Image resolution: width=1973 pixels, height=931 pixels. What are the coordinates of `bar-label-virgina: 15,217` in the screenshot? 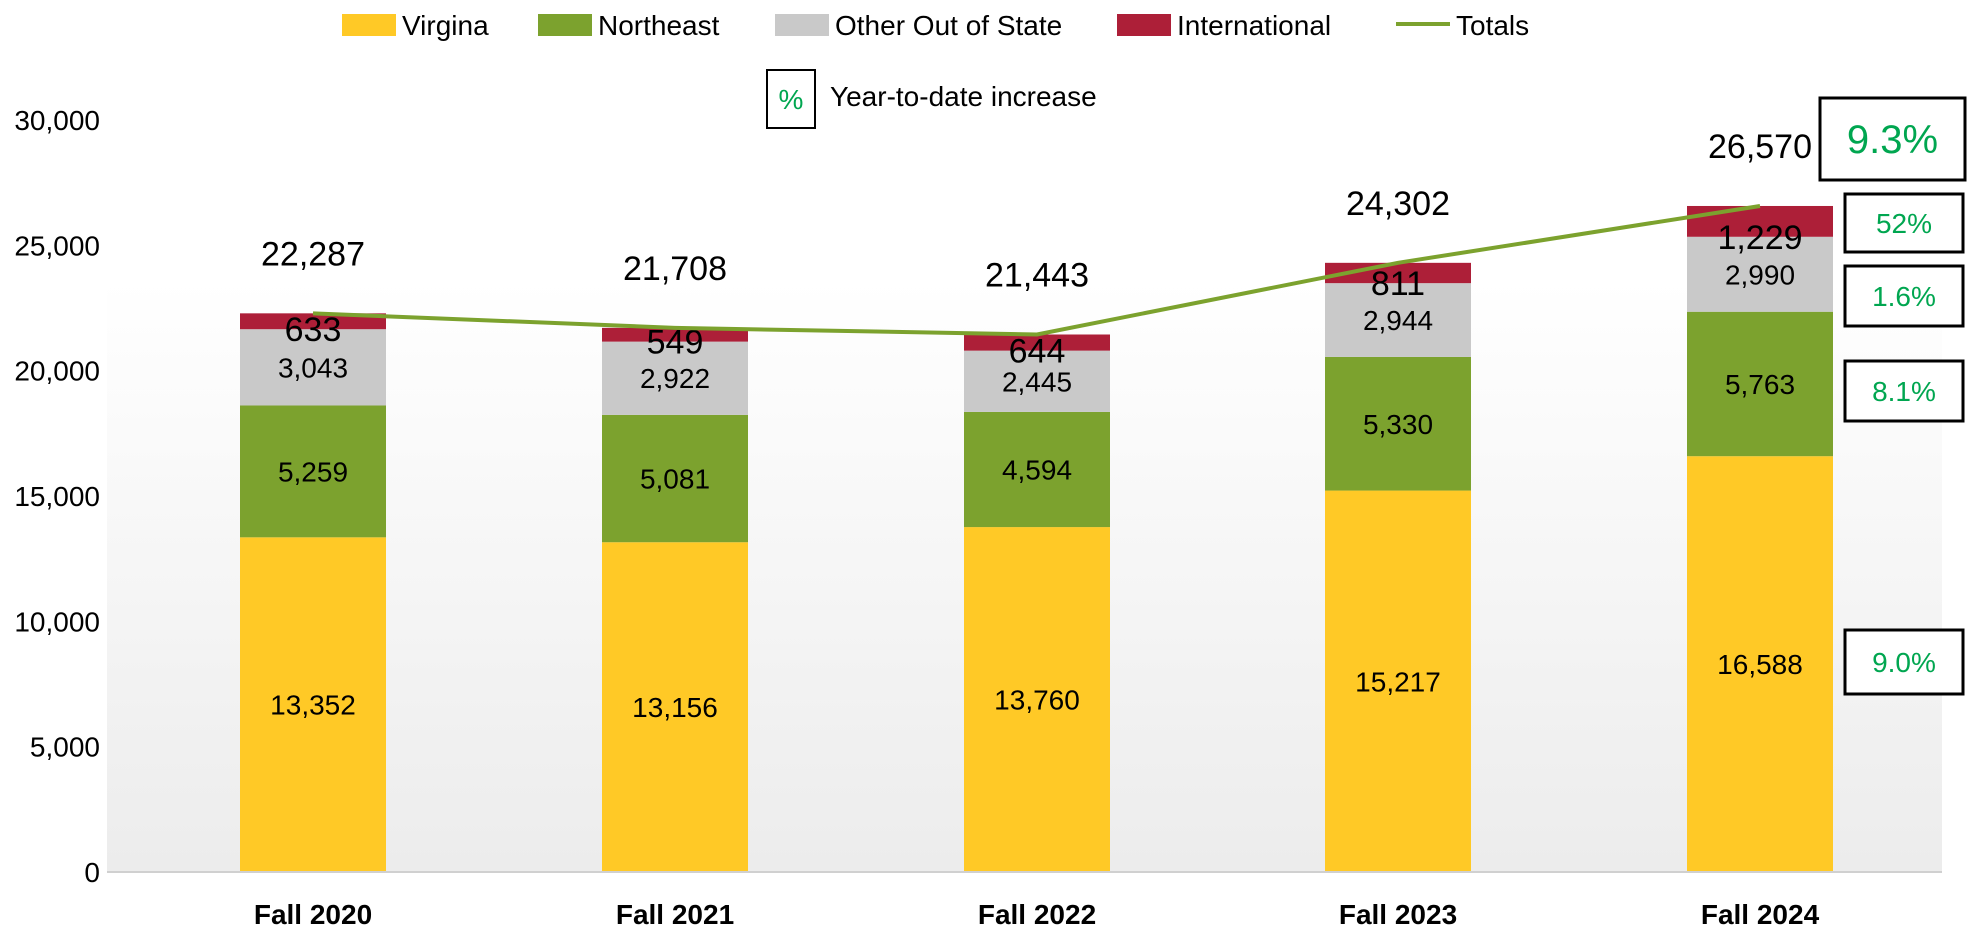 It's located at (1398, 681).